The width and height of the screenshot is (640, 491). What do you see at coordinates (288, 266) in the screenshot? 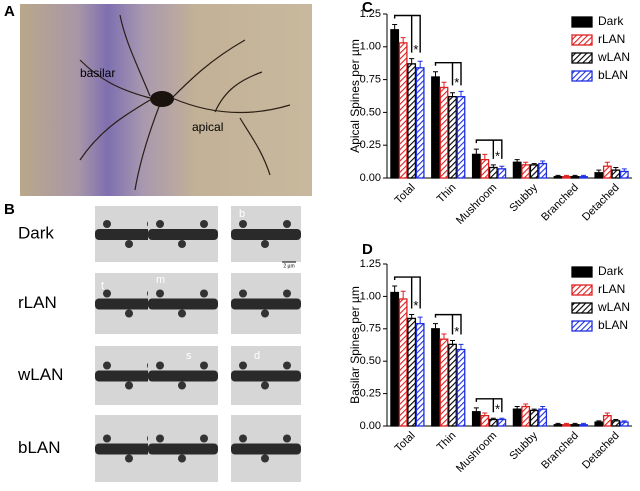
I see `scale-bar-label: 2 µm` at bounding box center [288, 266].